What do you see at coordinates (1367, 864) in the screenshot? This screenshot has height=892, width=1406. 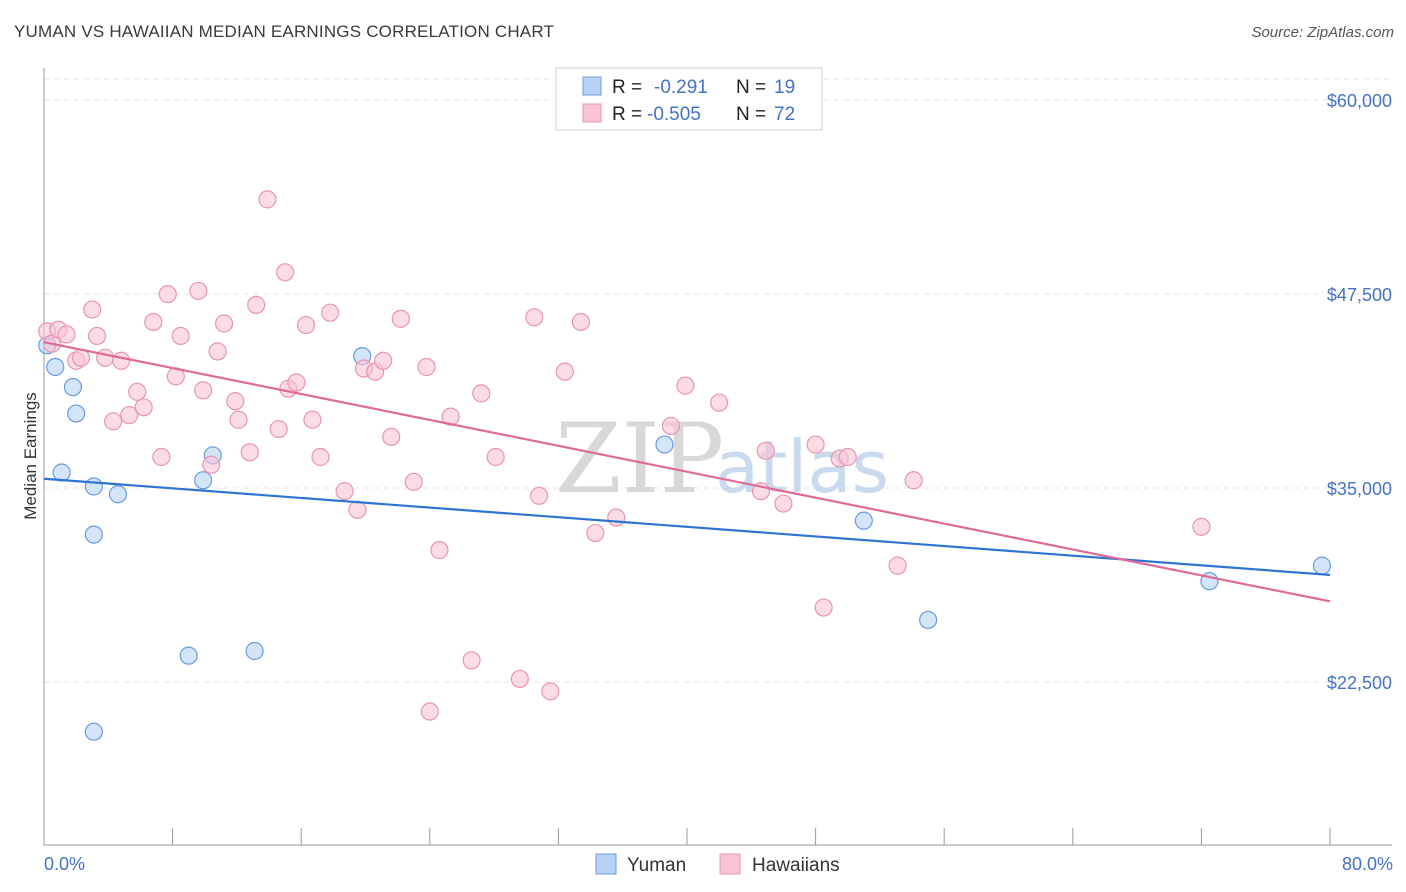 I see `x-tick-label-max: 80.0%` at bounding box center [1367, 864].